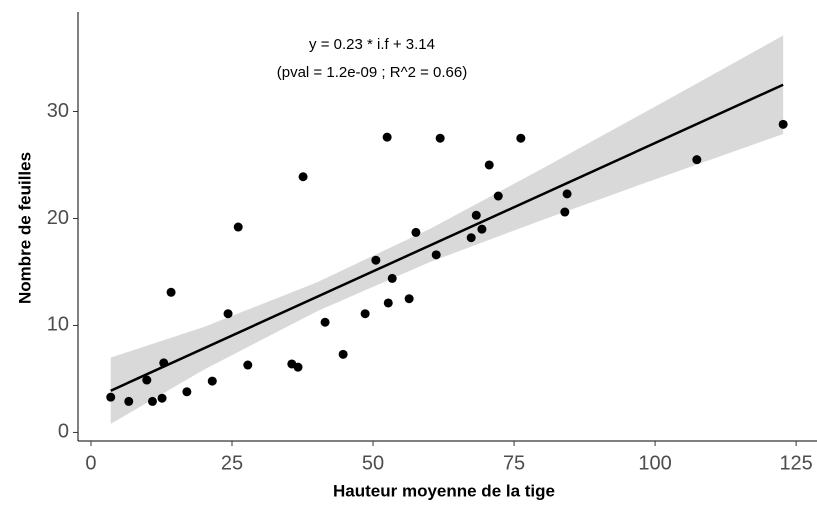 The width and height of the screenshot is (817, 509). What do you see at coordinates (373, 463) in the screenshot?
I see `x-tick-label: 50` at bounding box center [373, 463].